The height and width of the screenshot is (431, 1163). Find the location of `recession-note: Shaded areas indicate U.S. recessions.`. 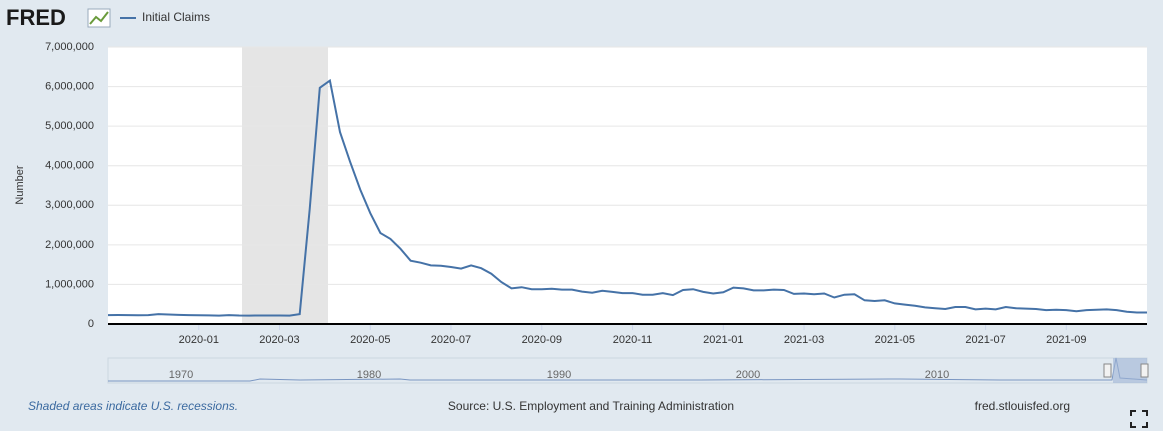

recession-note: Shaded areas indicate U.S. recessions. is located at coordinates (133, 406).